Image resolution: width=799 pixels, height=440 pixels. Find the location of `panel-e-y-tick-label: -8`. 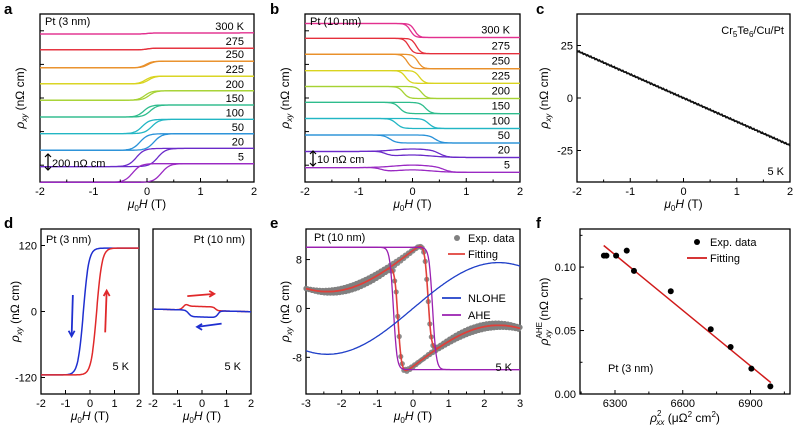

panel-e-y-tick-label: -8 is located at coordinates (297, 358).